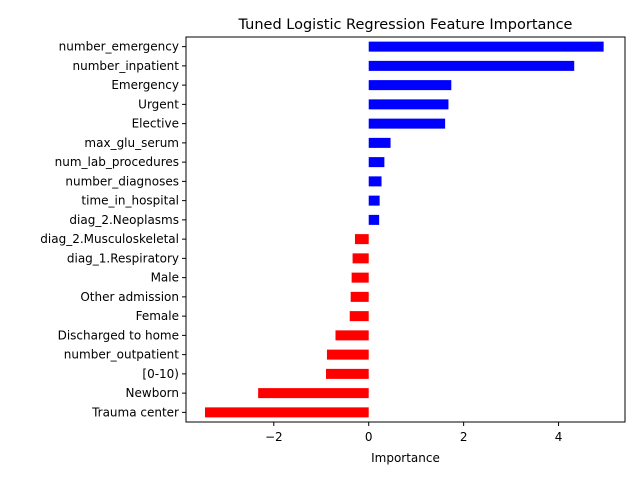  Describe the element at coordinates (129, 297) in the screenshot. I see `y-tick-label: Other admission` at that location.